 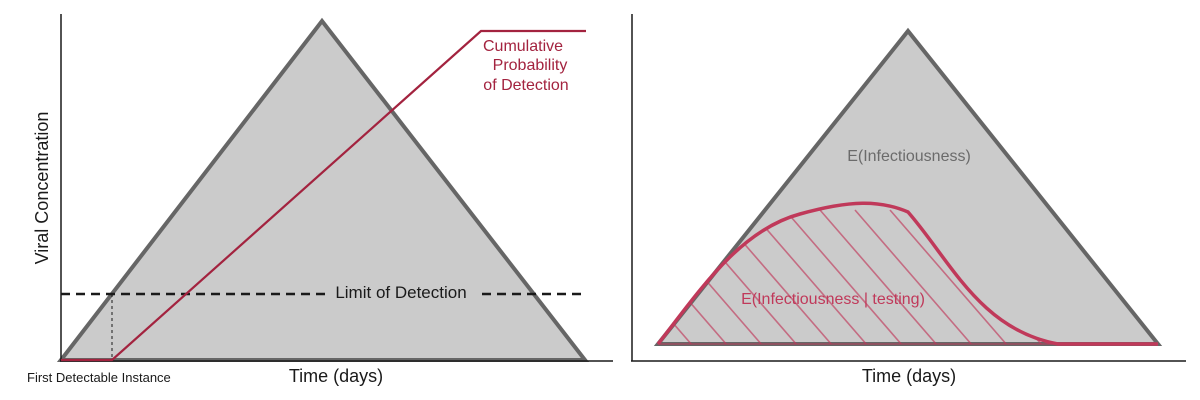 I want to click on limit-of-detection-label: Limit of Detection, so click(x=400, y=292).